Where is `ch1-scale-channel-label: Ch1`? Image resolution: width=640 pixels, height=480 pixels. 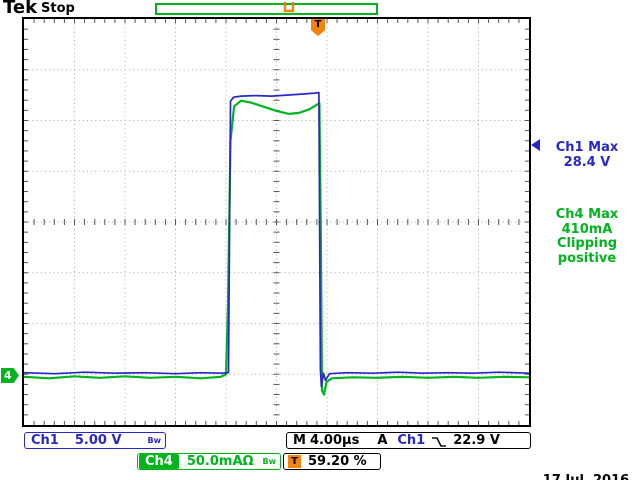 ch1-scale-channel-label: Ch1 is located at coordinates (45, 440).